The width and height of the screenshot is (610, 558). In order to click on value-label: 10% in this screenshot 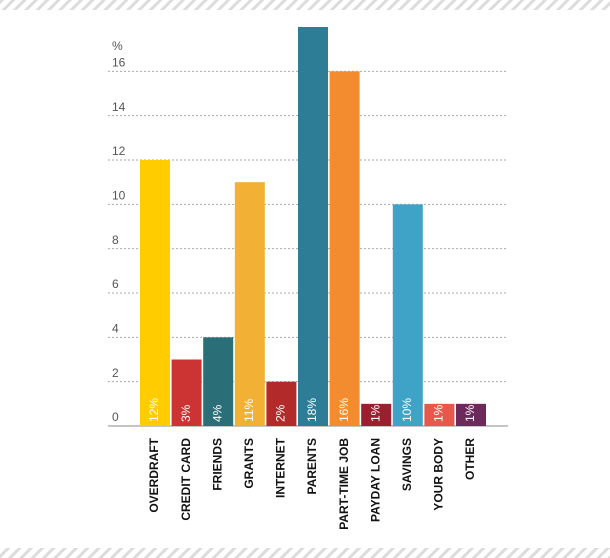, I will do `click(407, 410)`.